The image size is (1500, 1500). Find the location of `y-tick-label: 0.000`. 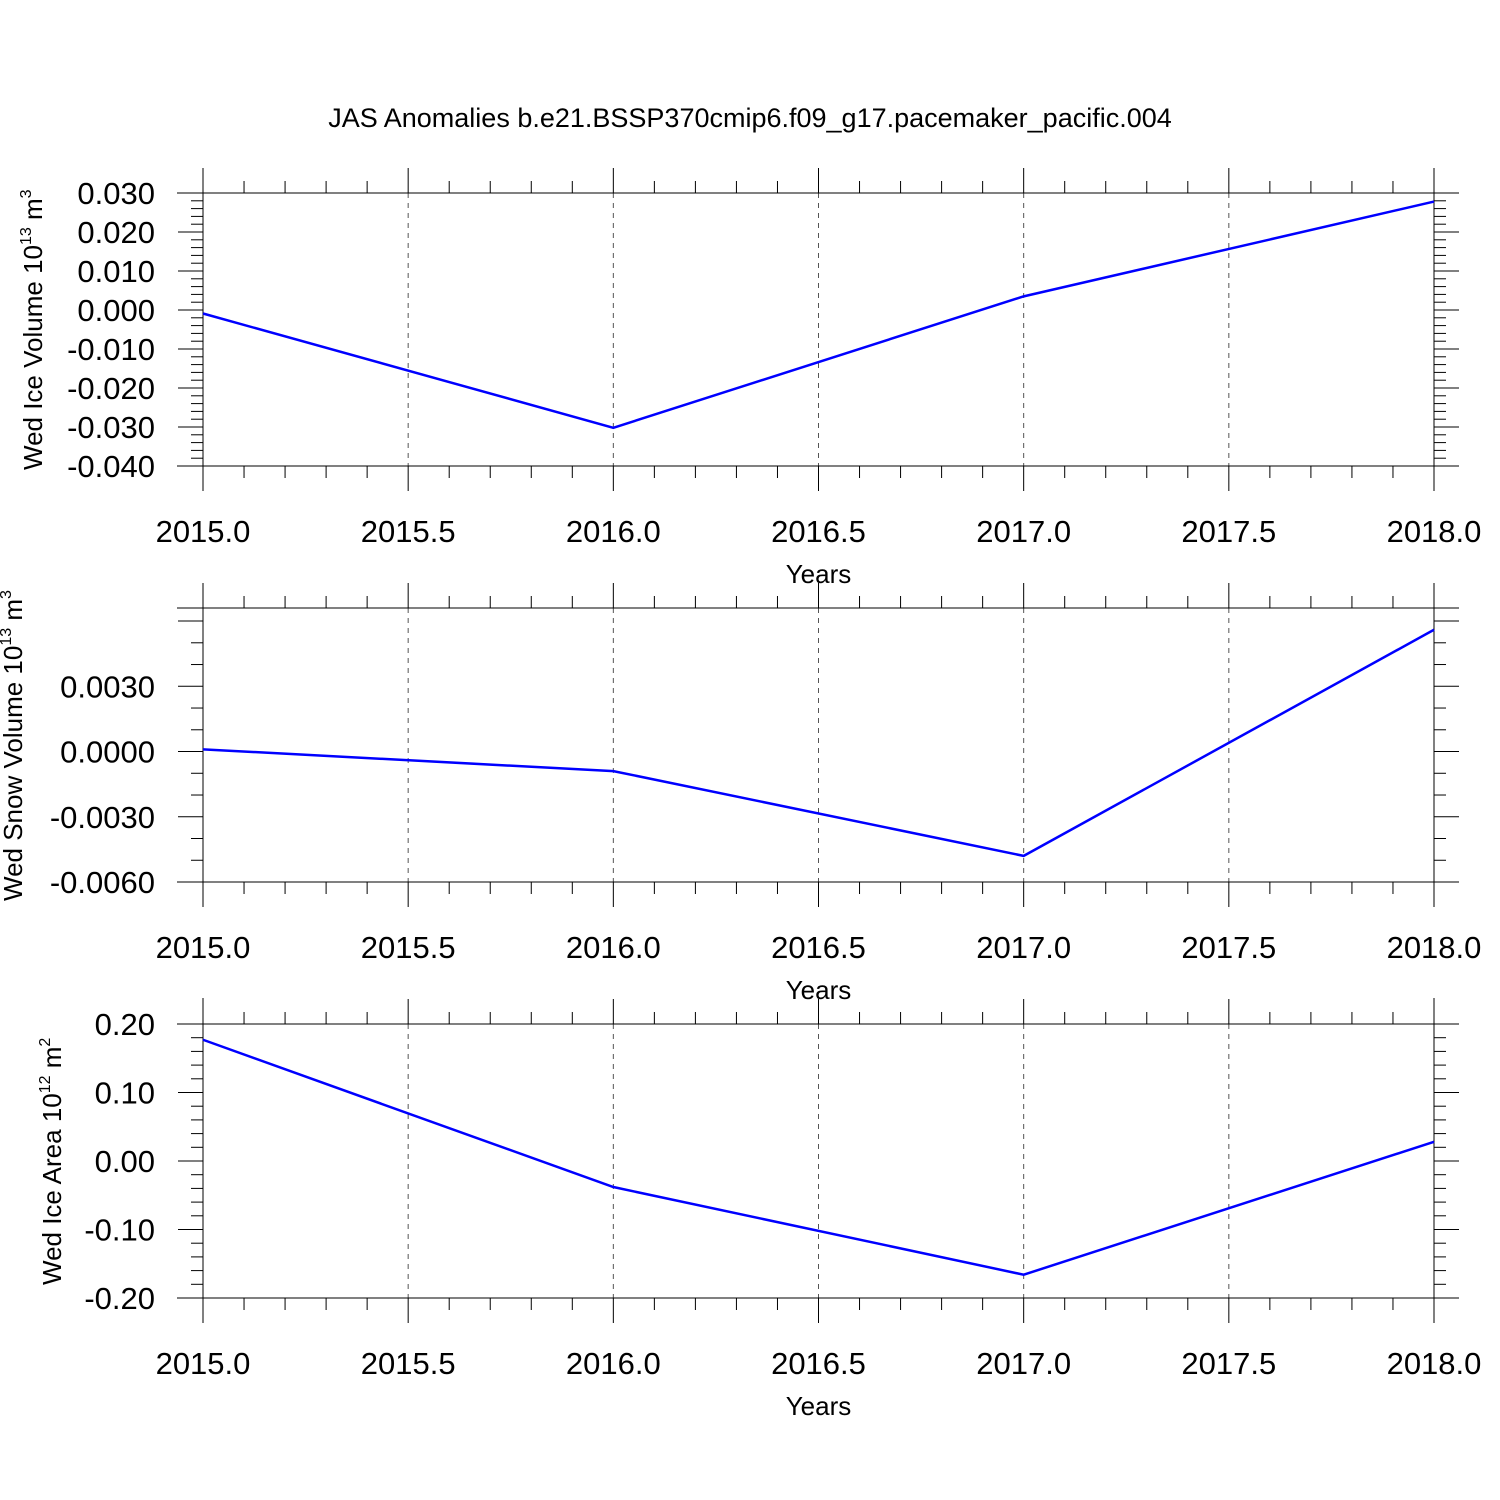

y-tick-label: 0.000 is located at coordinates (116, 310).